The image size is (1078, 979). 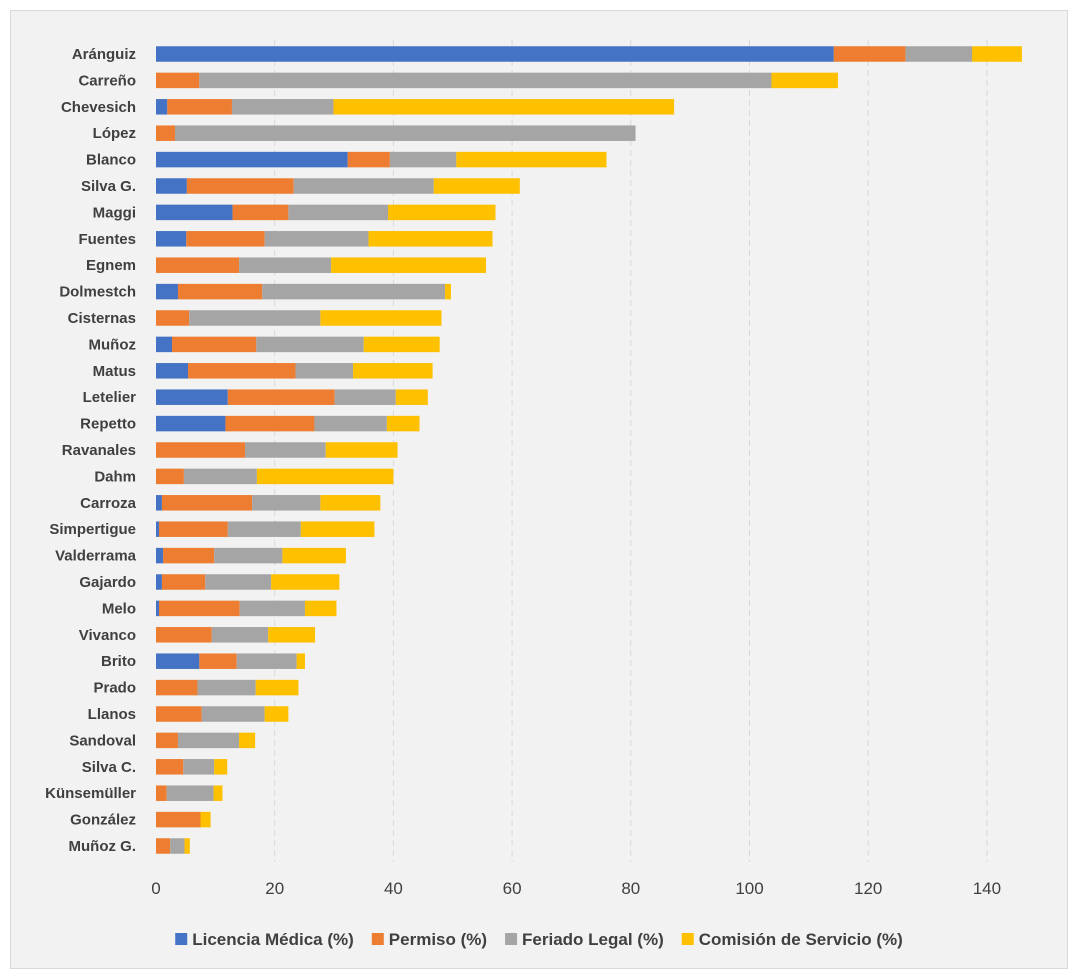 What do you see at coordinates (300, 661) in the screenshot?
I see `bar-segment-s3-row23` at bounding box center [300, 661].